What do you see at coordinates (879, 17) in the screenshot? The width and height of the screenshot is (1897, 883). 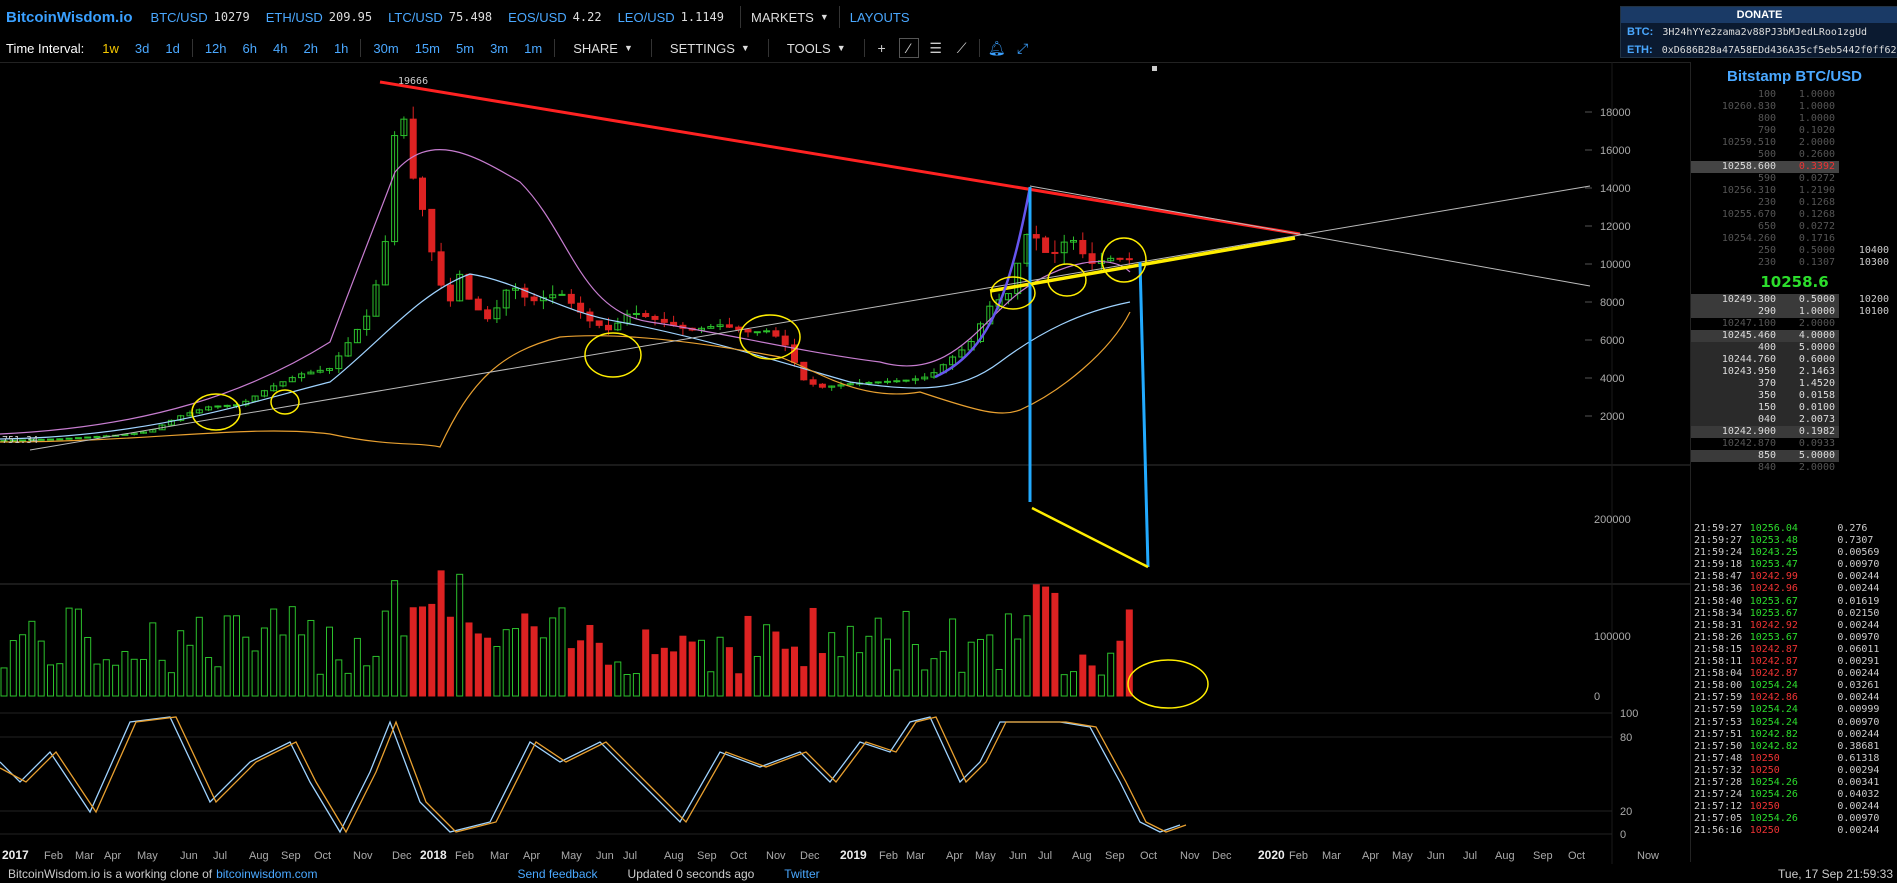 I see `layouts-link: LAYOUTS` at bounding box center [879, 17].